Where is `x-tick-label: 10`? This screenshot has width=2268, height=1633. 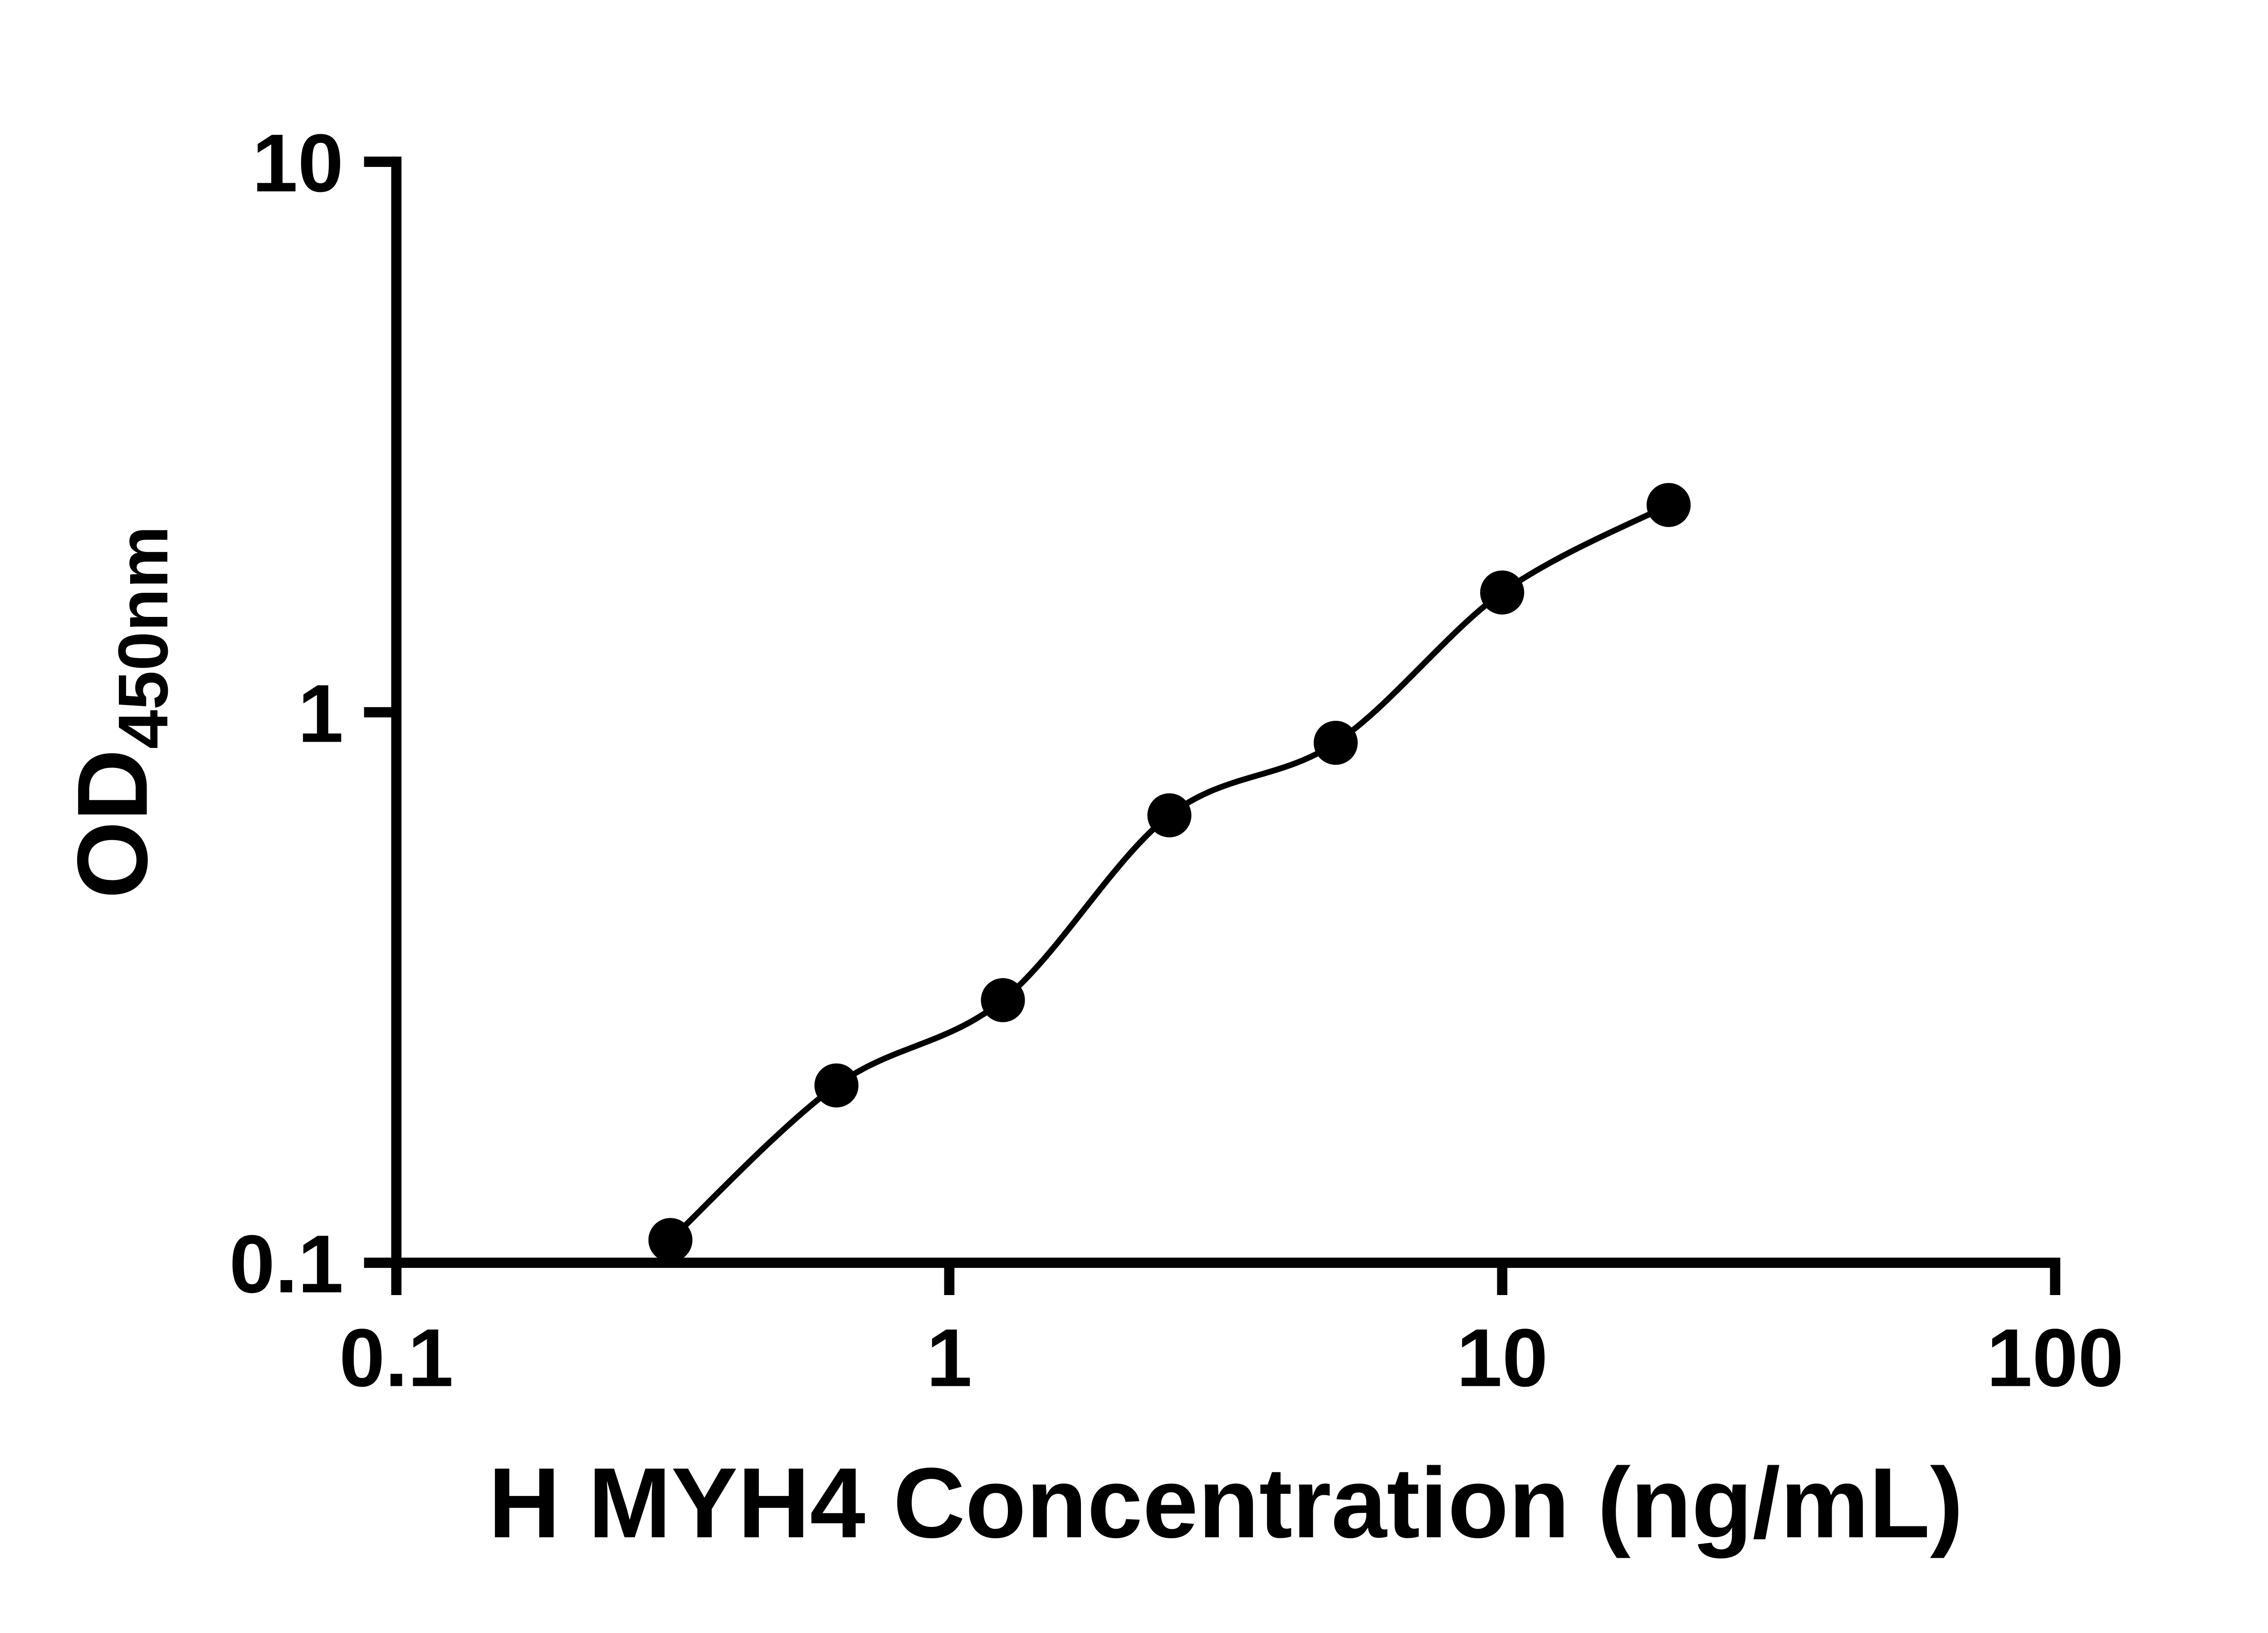 x-tick-label: 10 is located at coordinates (1503, 1358).